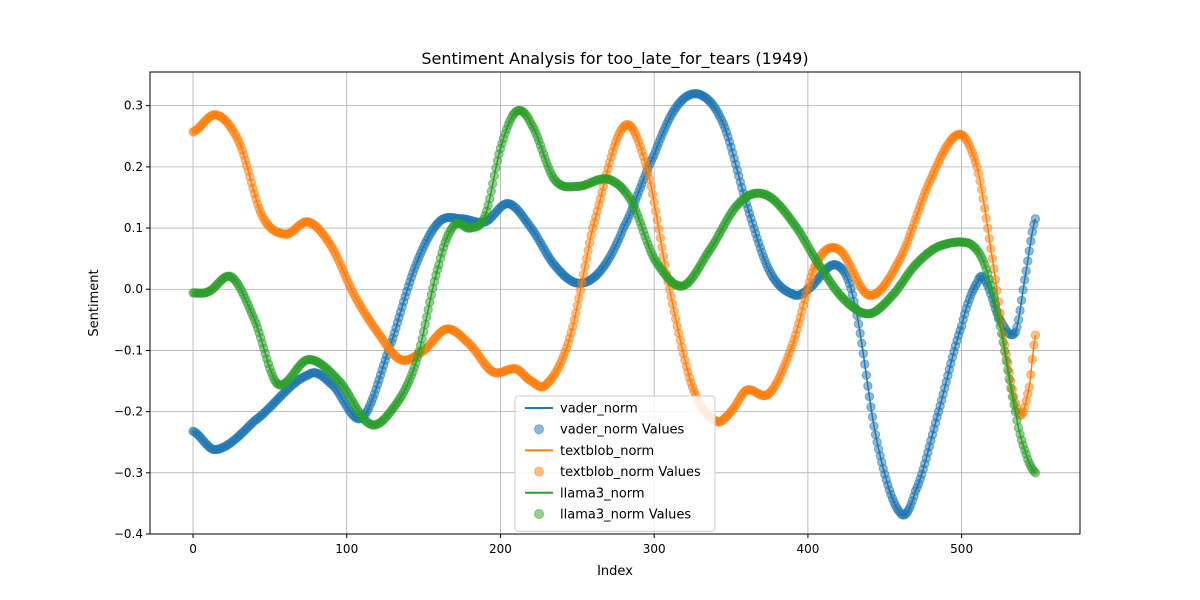 The image size is (1200, 600). Describe the element at coordinates (654, 549) in the screenshot. I see `x-tick-label: 300` at that location.